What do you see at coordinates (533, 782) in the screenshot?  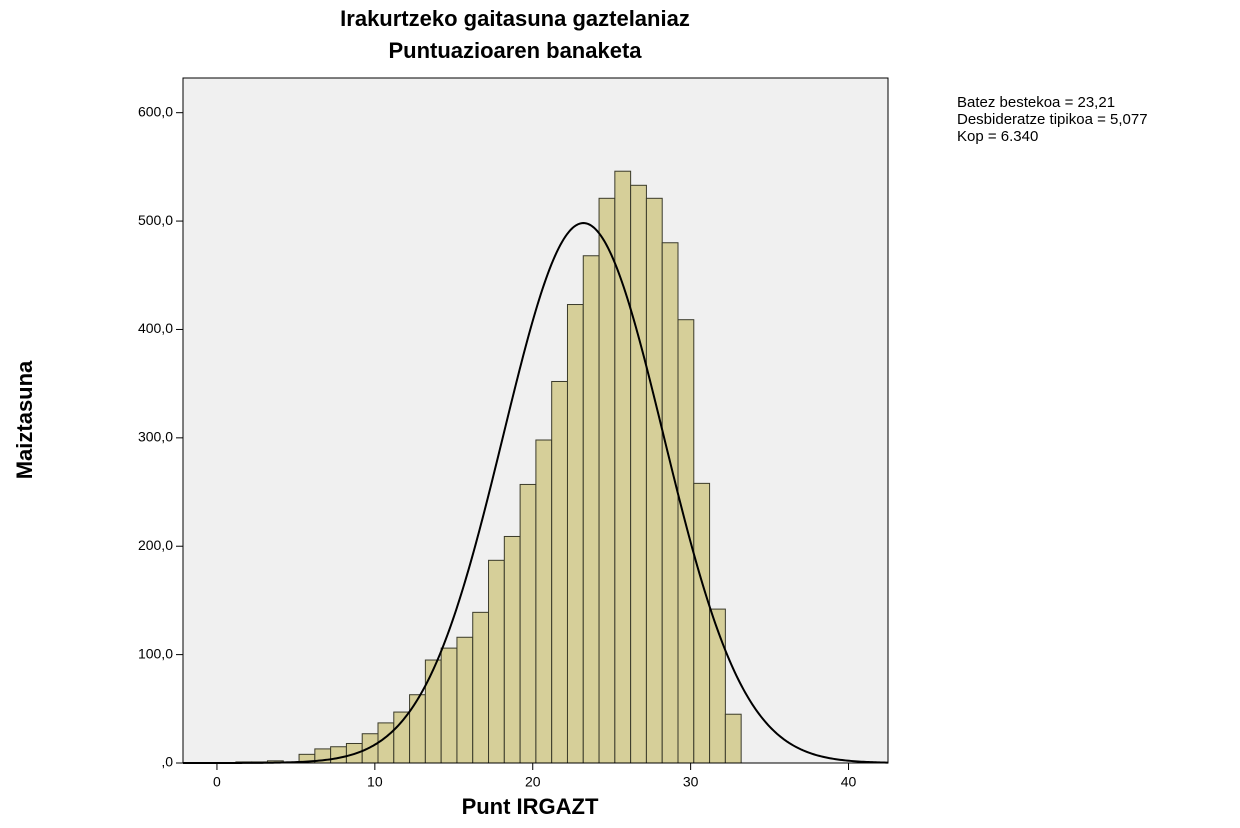 I see `x-tick-label: 20` at bounding box center [533, 782].